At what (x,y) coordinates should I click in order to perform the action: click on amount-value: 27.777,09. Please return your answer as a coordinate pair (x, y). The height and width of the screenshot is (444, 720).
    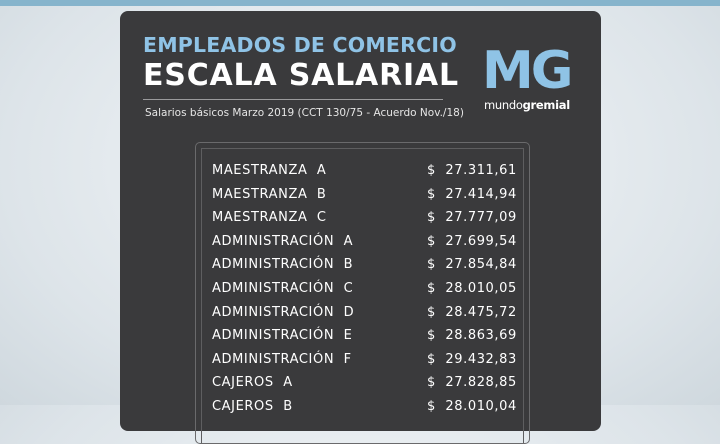
    Looking at the image, I should click on (481, 218).